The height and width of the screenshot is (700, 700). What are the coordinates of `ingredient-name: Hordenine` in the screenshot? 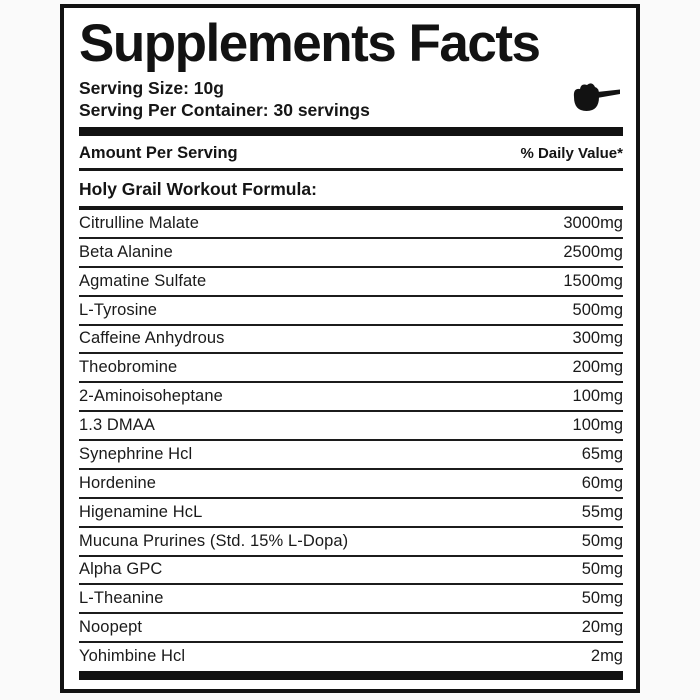 It's located at (118, 482).